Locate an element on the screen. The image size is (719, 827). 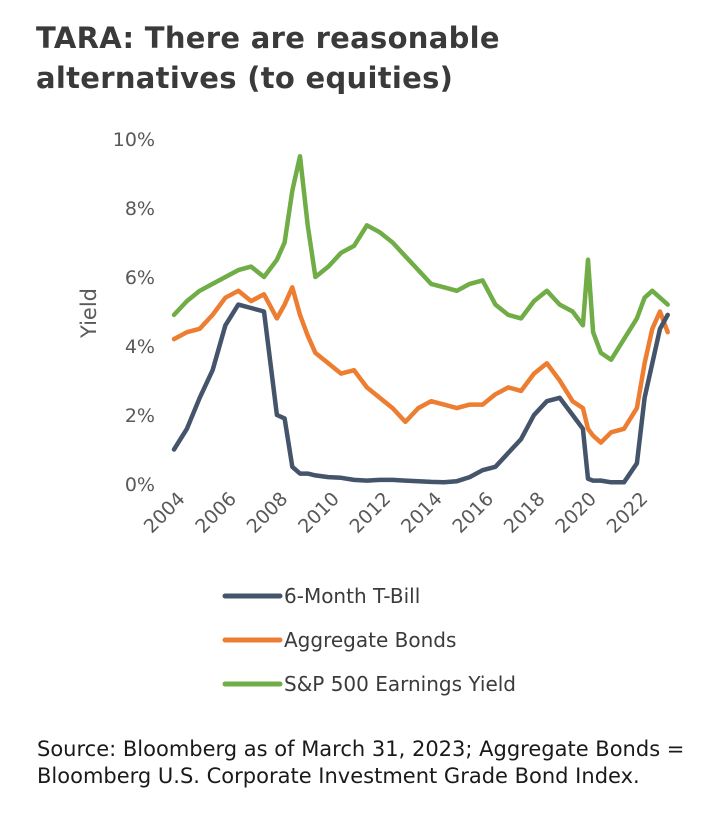
x-tick-label: 2010 is located at coordinates (319, 513).